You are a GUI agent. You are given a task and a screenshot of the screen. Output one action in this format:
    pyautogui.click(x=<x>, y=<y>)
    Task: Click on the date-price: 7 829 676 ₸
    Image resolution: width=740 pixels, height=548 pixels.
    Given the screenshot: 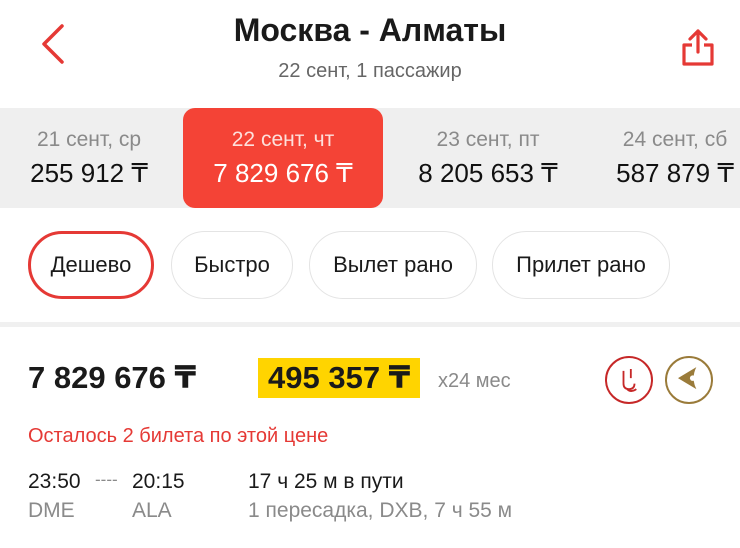 What is the action you would take?
    pyautogui.click(x=283, y=173)
    